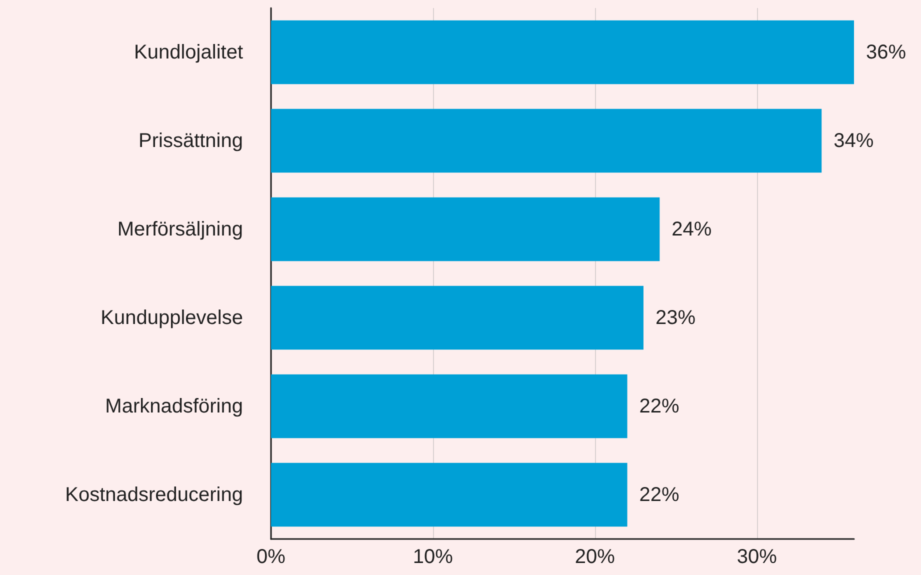 The height and width of the screenshot is (575, 921). Describe the element at coordinates (190, 141) in the screenshot. I see `y-tick-label: Prissättning` at that location.